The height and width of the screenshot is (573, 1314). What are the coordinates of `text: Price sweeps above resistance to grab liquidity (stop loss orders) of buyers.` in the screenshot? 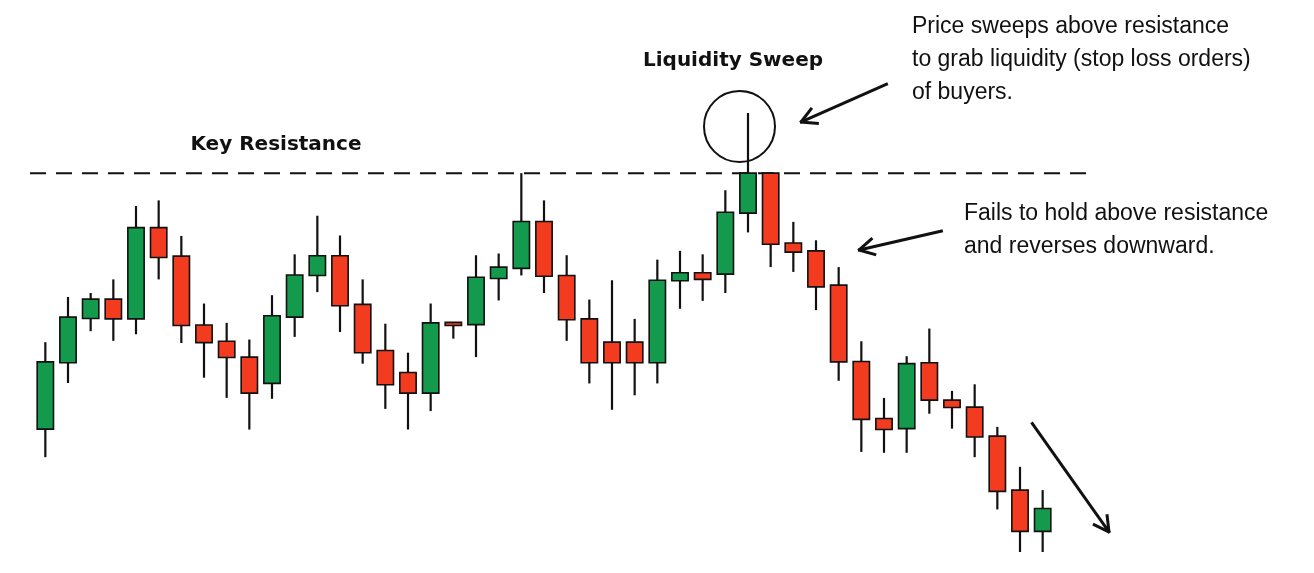 It's located at (1082, 58).